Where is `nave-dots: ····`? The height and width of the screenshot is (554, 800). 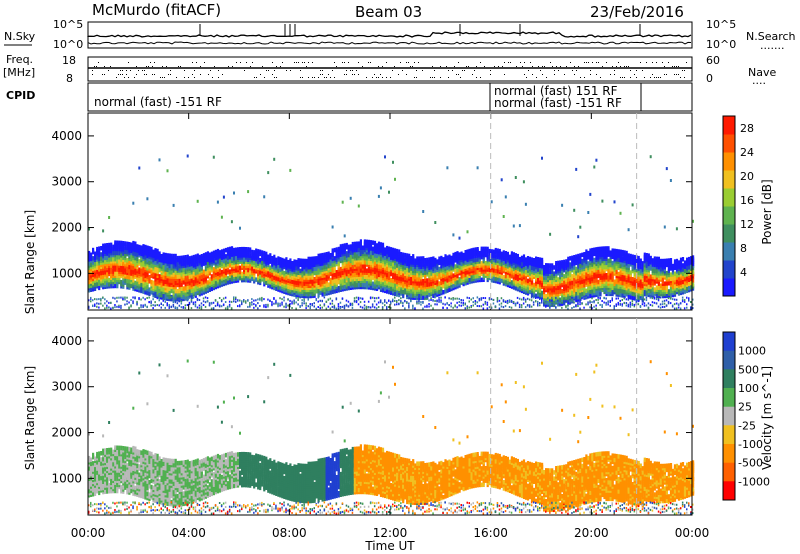
nave-dots: ···· is located at coordinates (759, 83).